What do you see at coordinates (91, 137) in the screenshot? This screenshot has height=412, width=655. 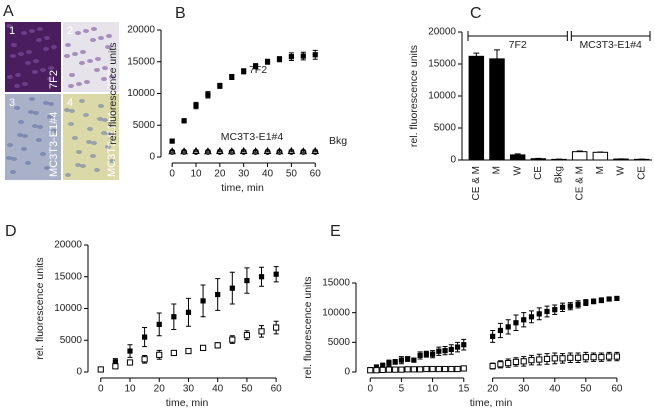 I see `micrograph` at bounding box center [91, 137].